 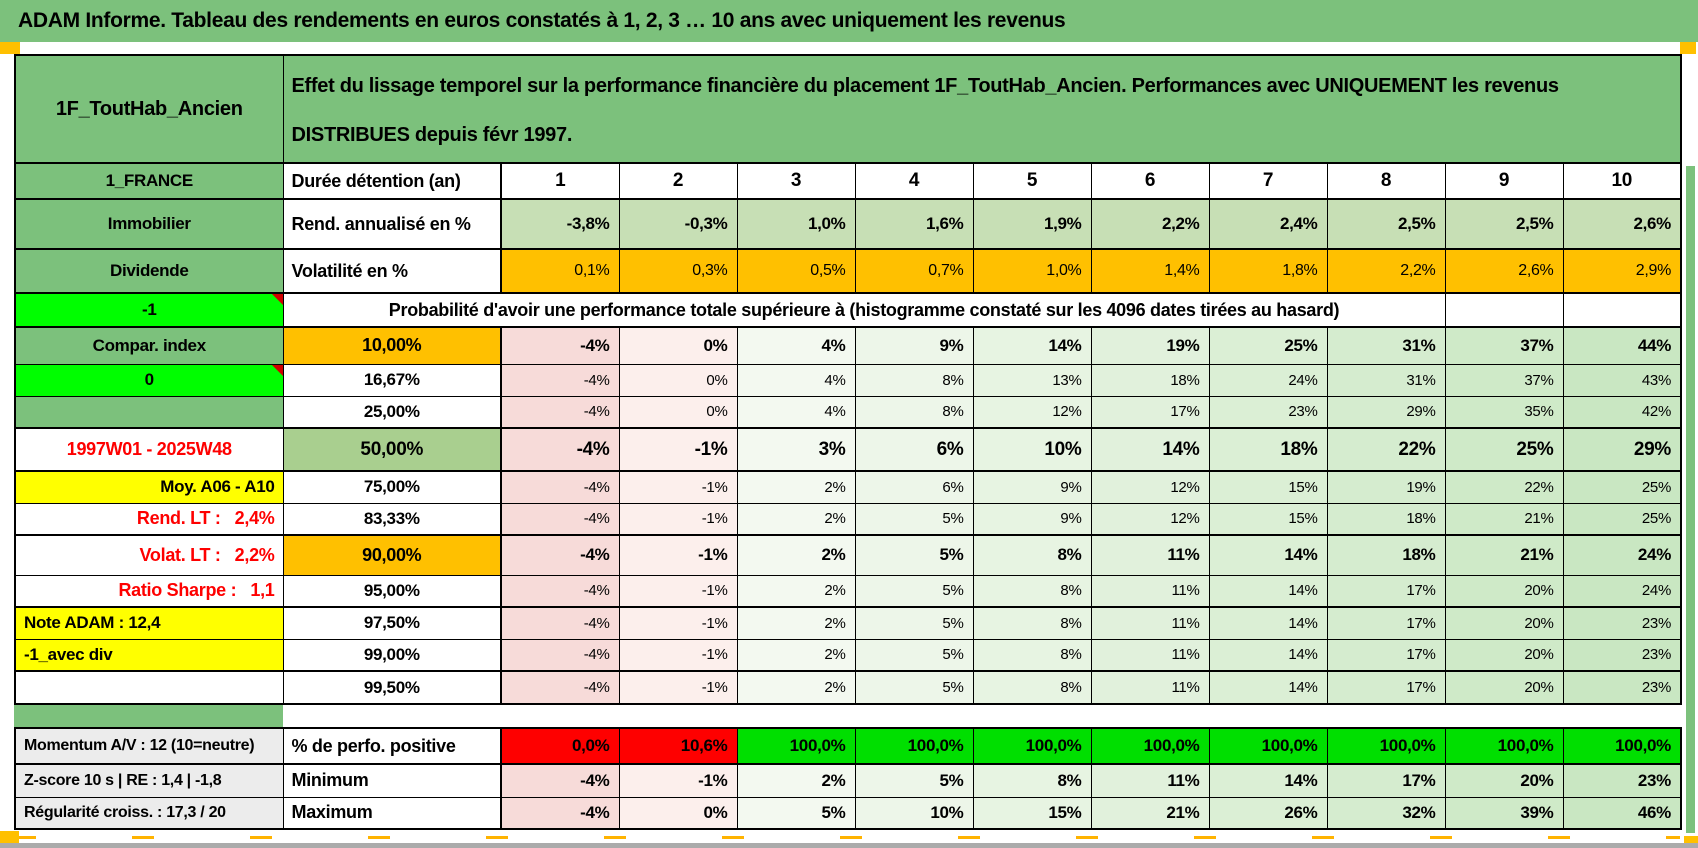 What do you see at coordinates (678, 224) in the screenshot?
I see `value-cell: -0,3%` at bounding box center [678, 224].